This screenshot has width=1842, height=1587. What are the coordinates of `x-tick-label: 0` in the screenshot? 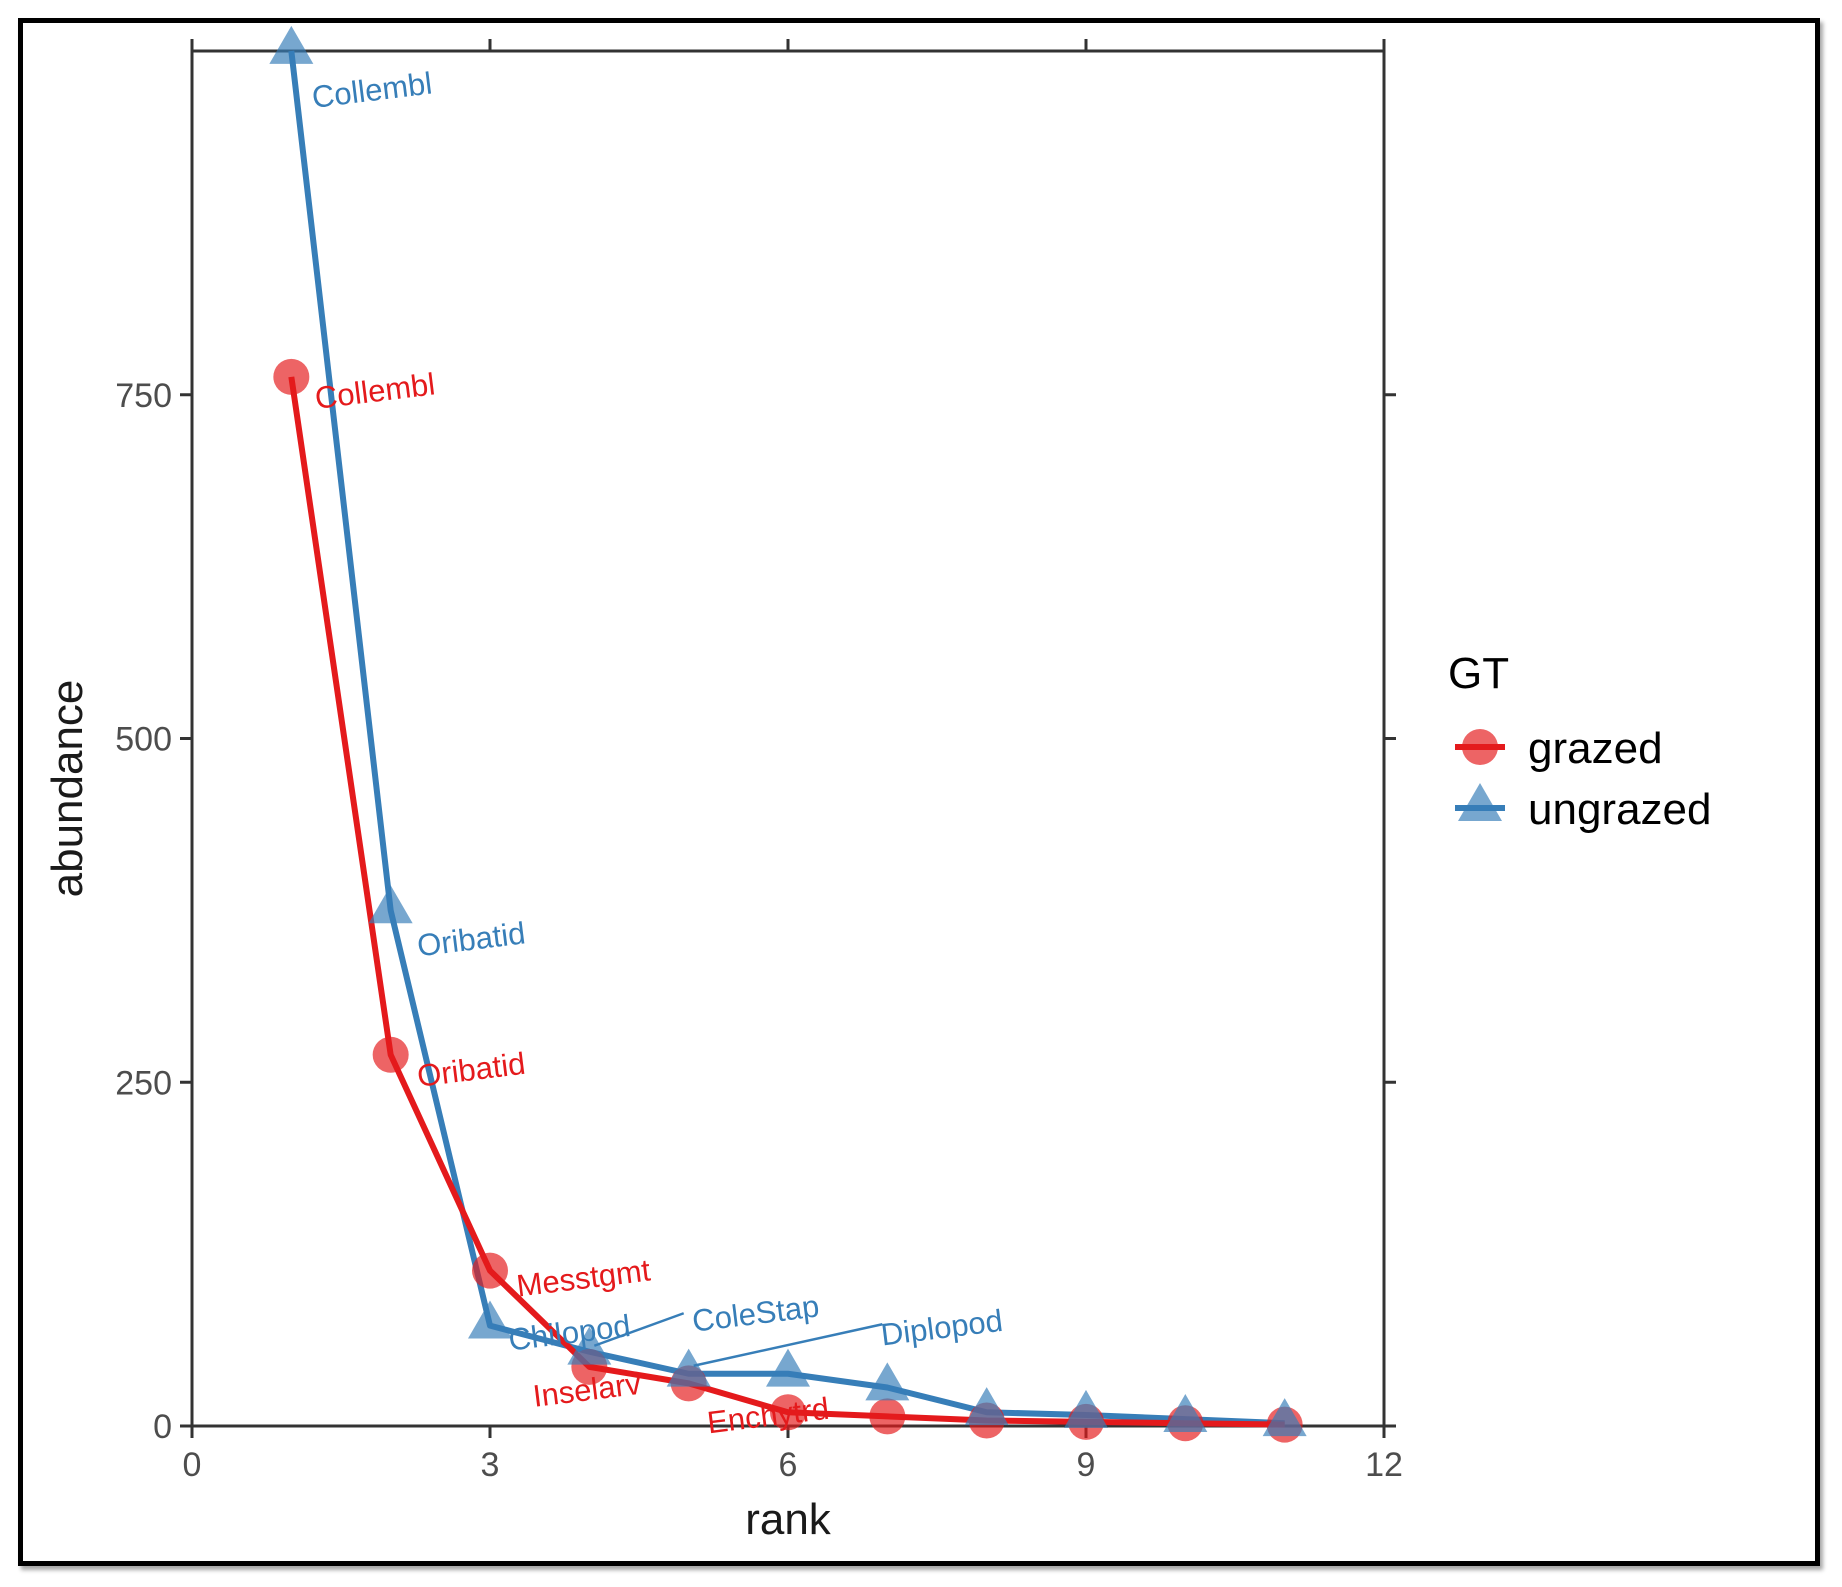 It's located at (192, 1465).